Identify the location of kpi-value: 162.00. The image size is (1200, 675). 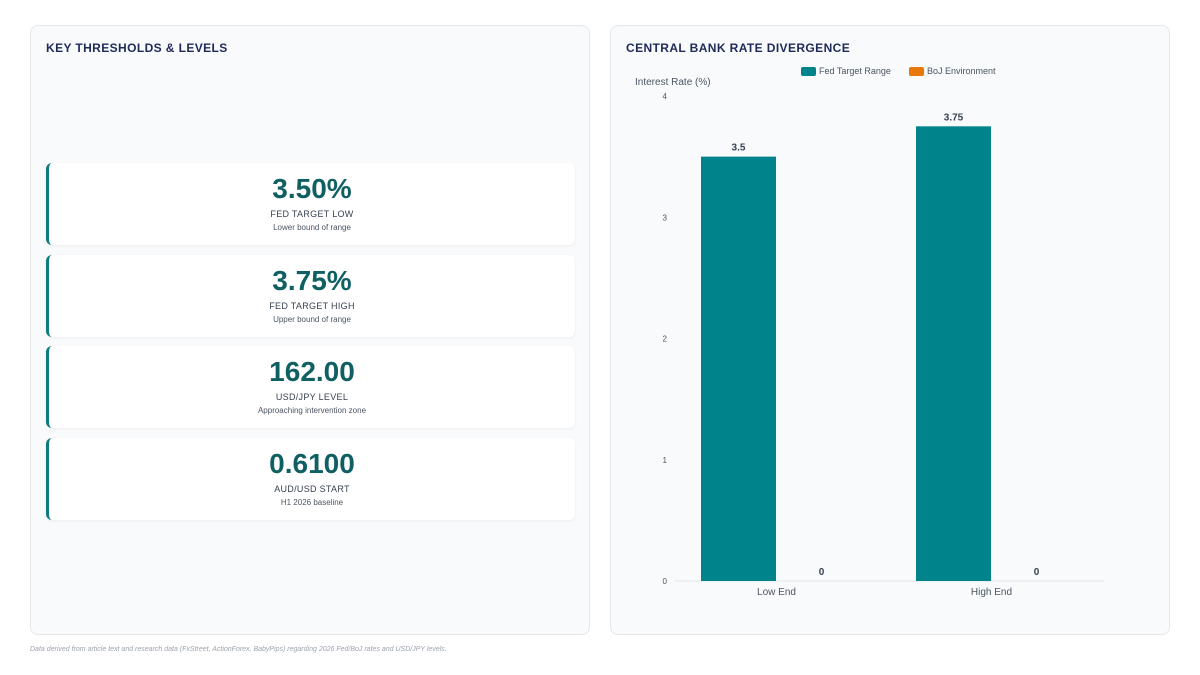
(312, 371).